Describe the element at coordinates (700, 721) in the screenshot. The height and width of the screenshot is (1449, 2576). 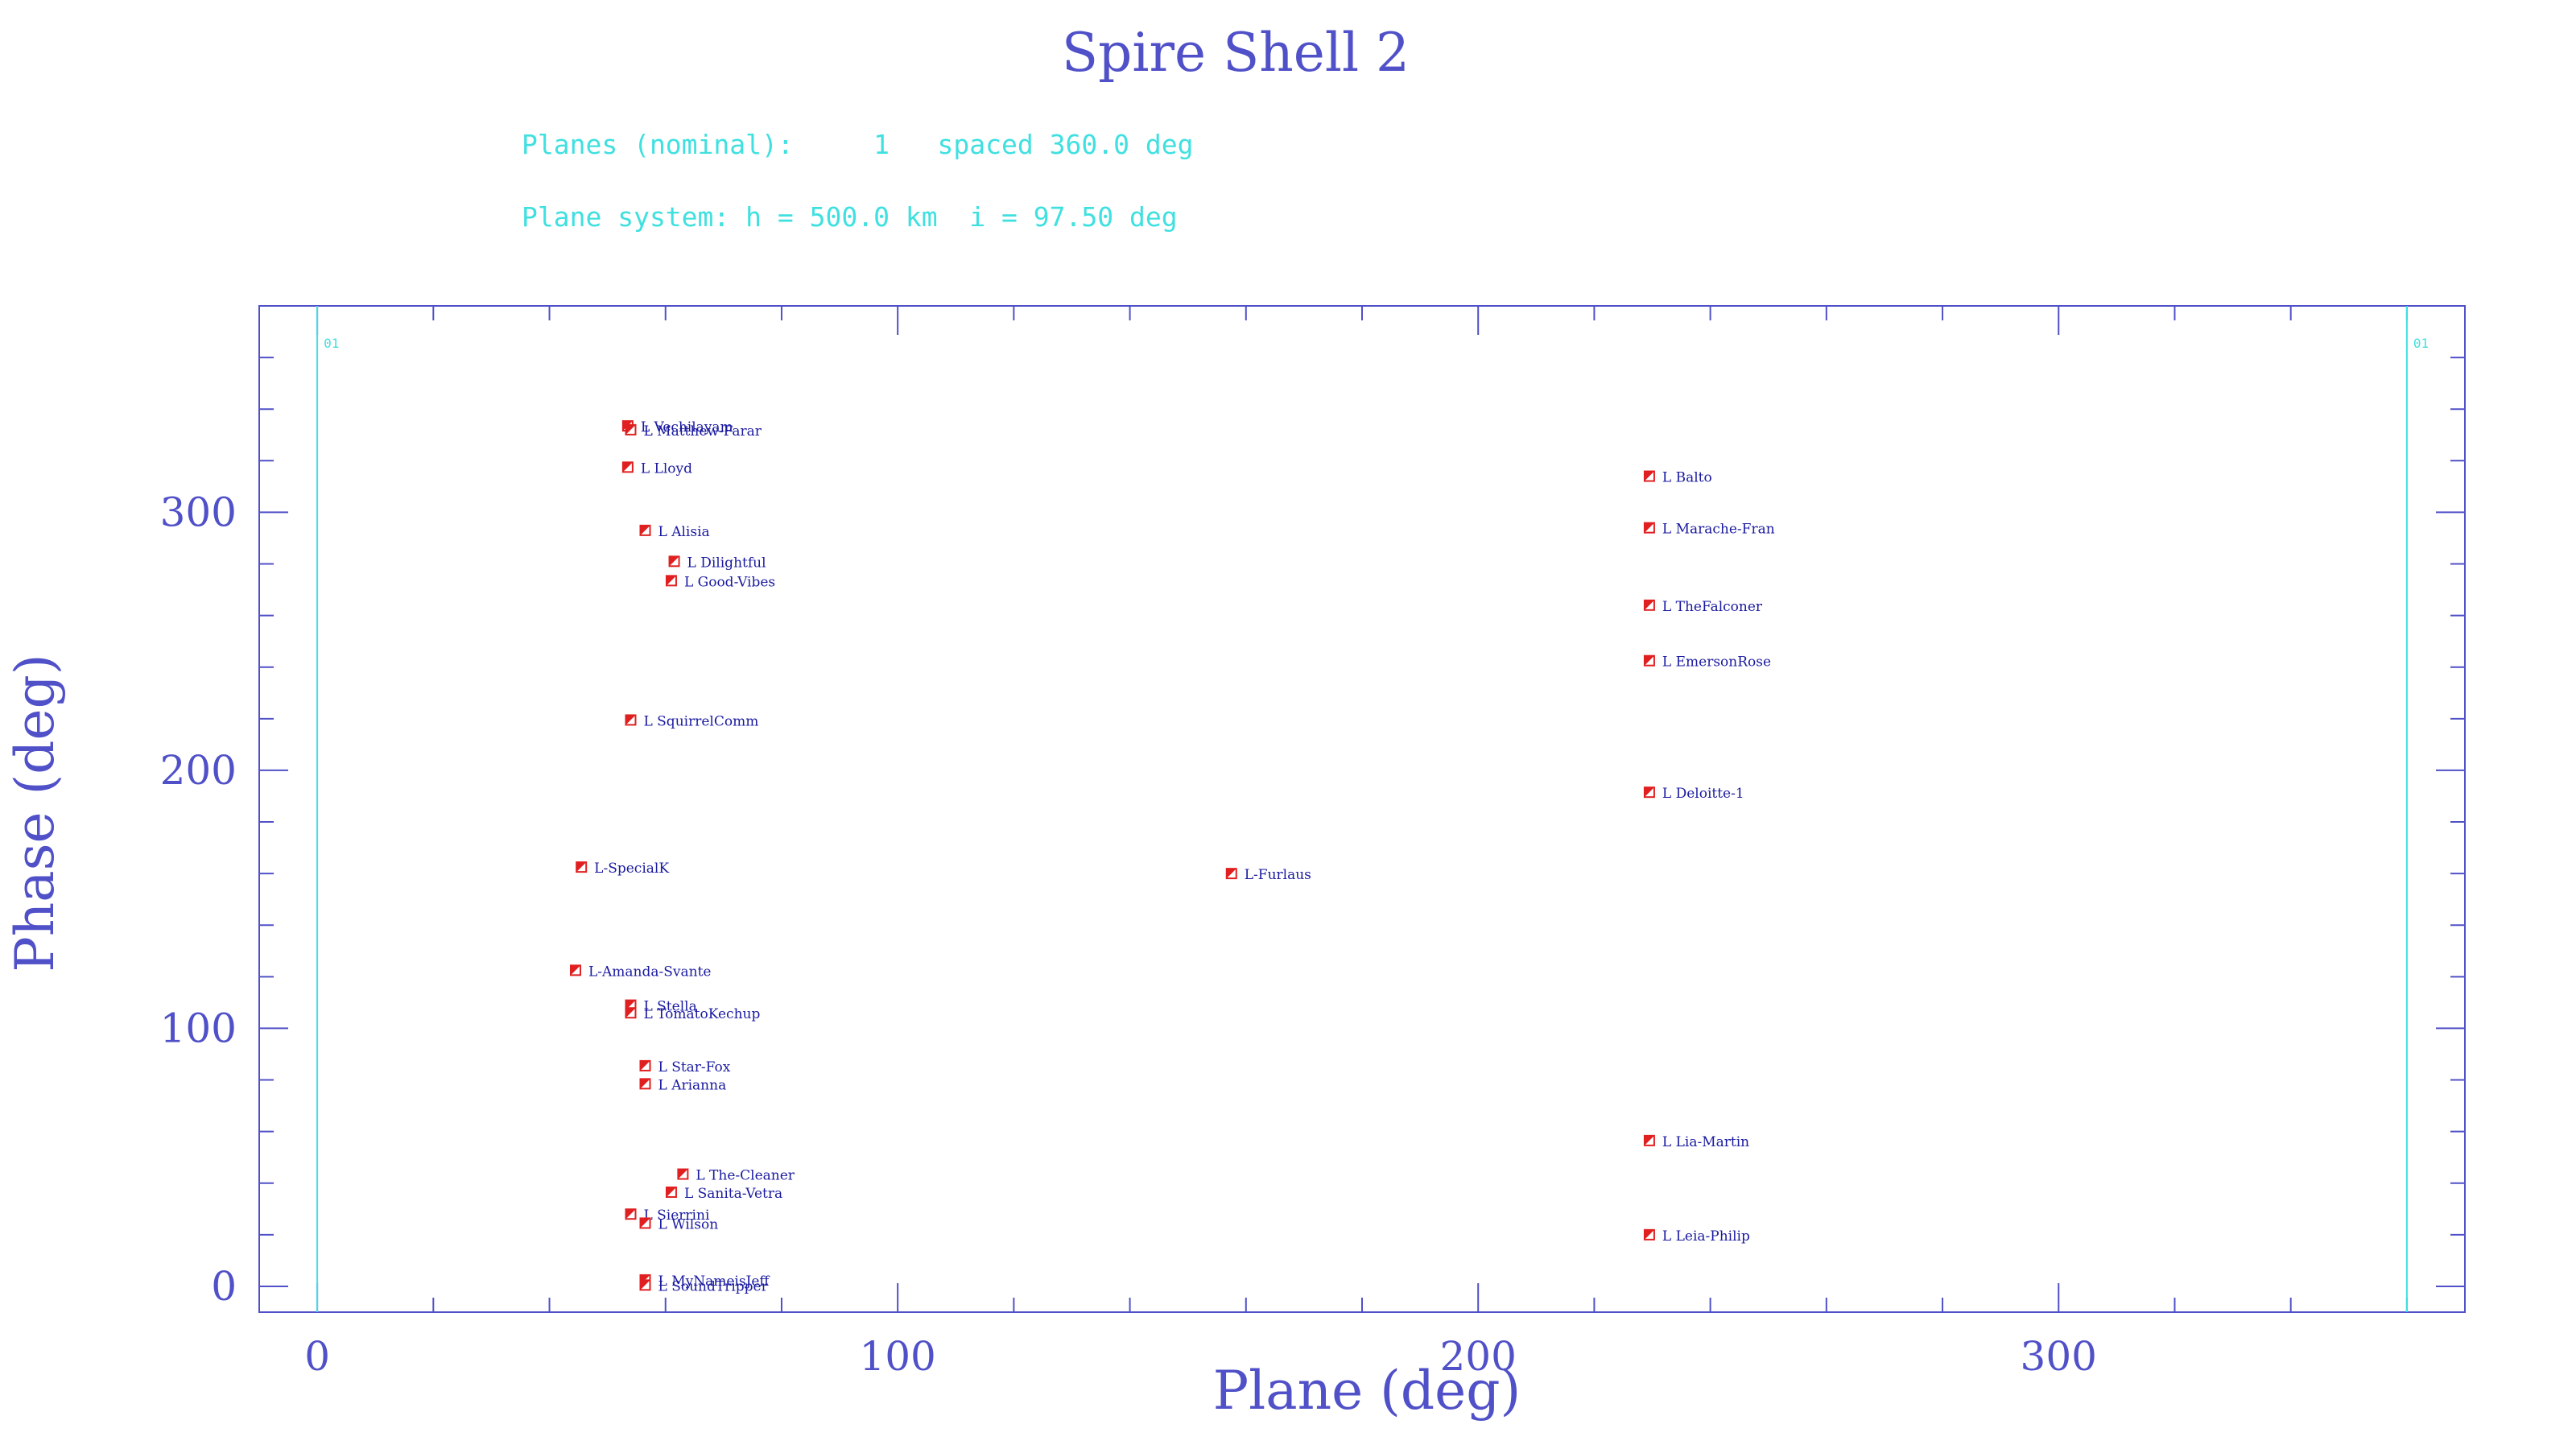
I see `point-label: L SquirrelComm` at that location.